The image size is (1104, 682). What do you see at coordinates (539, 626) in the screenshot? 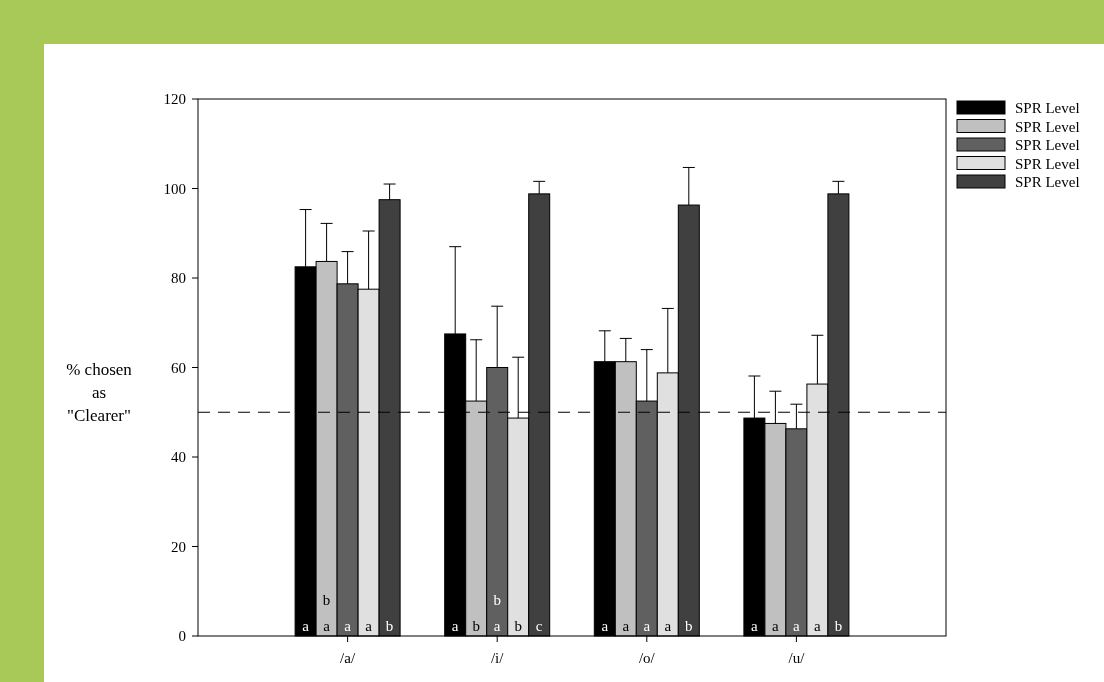
I see `data-label: c` at bounding box center [539, 626].